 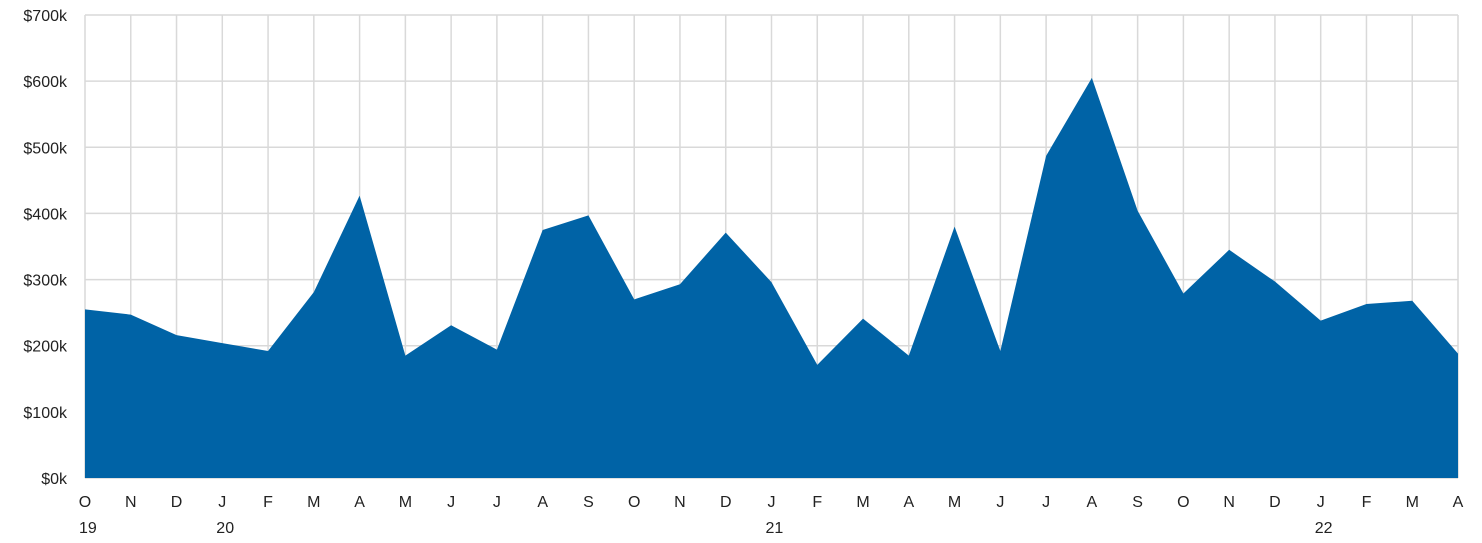 I want to click on y-tick-label: $200k, so click(x=45, y=347).